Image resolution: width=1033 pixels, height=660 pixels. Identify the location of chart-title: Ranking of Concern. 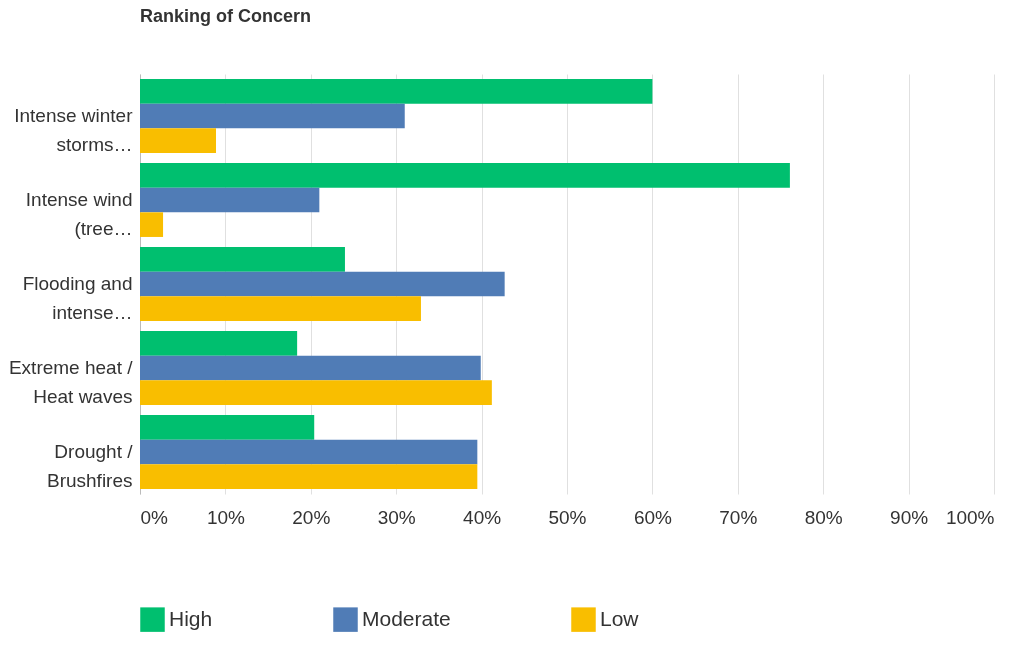
(226, 16).